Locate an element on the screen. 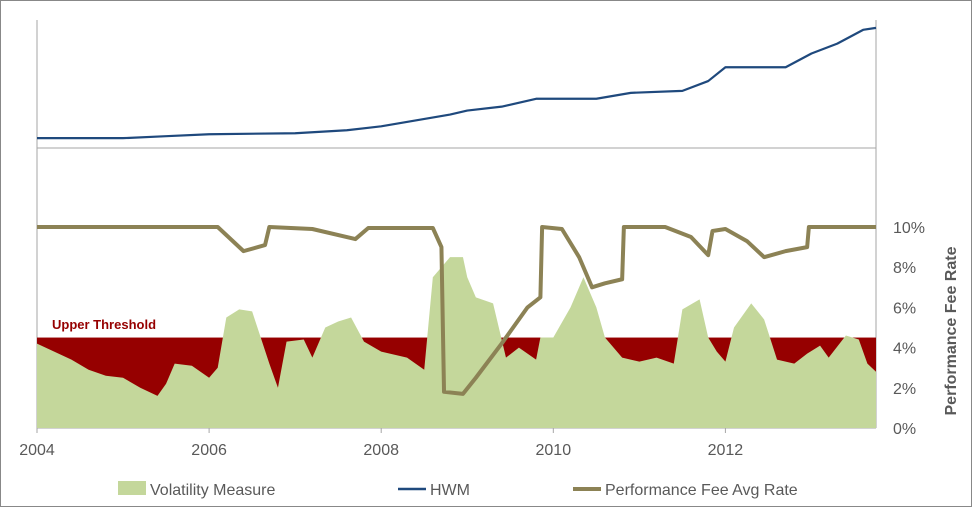  x-tick-label: 2008 is located at coordinates (381, 450).